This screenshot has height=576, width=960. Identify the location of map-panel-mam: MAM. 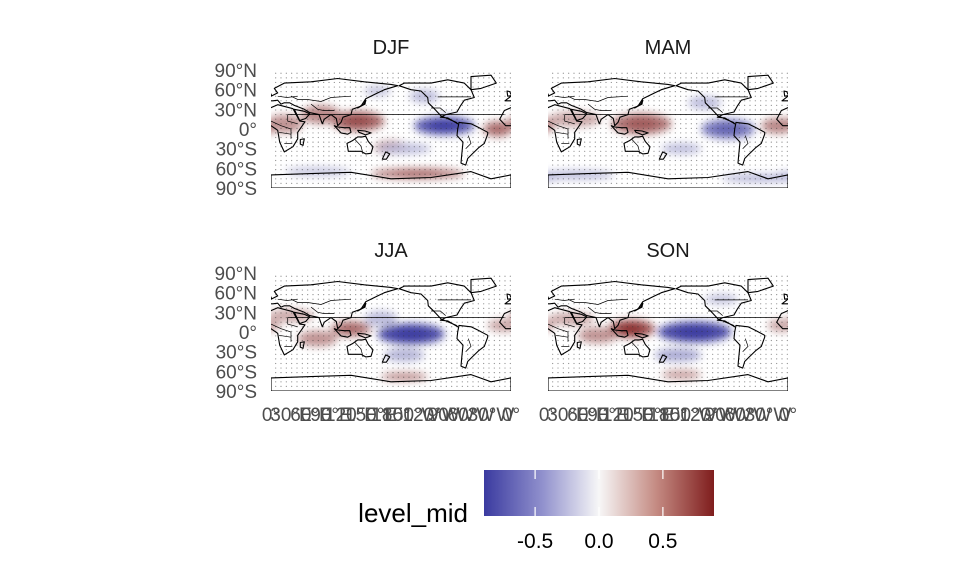
(754, 112).